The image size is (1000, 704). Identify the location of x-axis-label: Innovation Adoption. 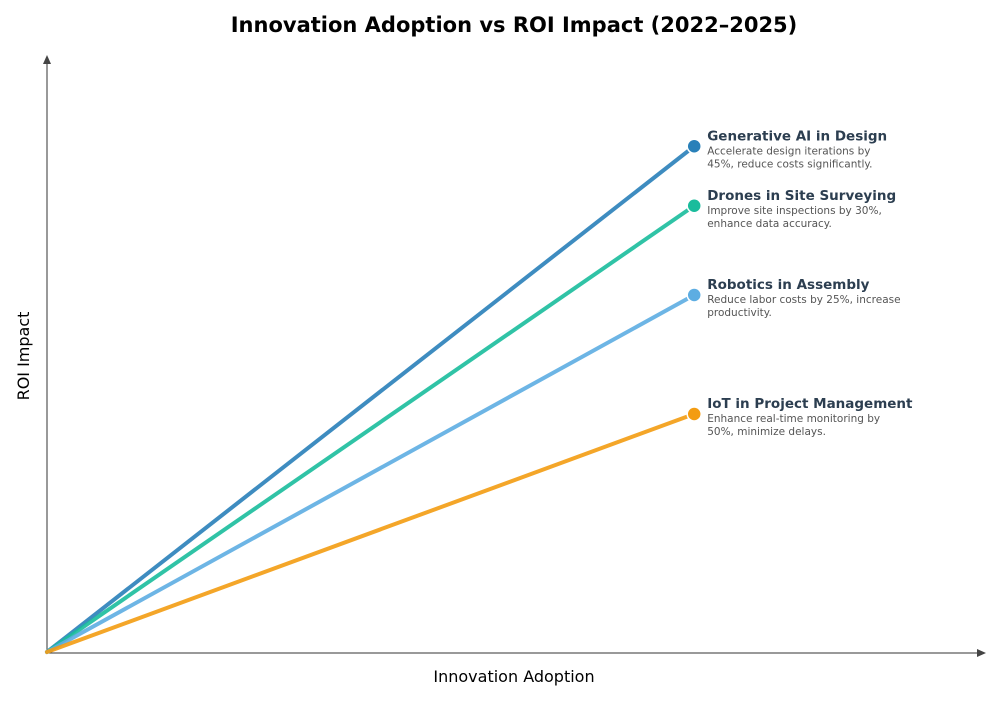
(513, 676).